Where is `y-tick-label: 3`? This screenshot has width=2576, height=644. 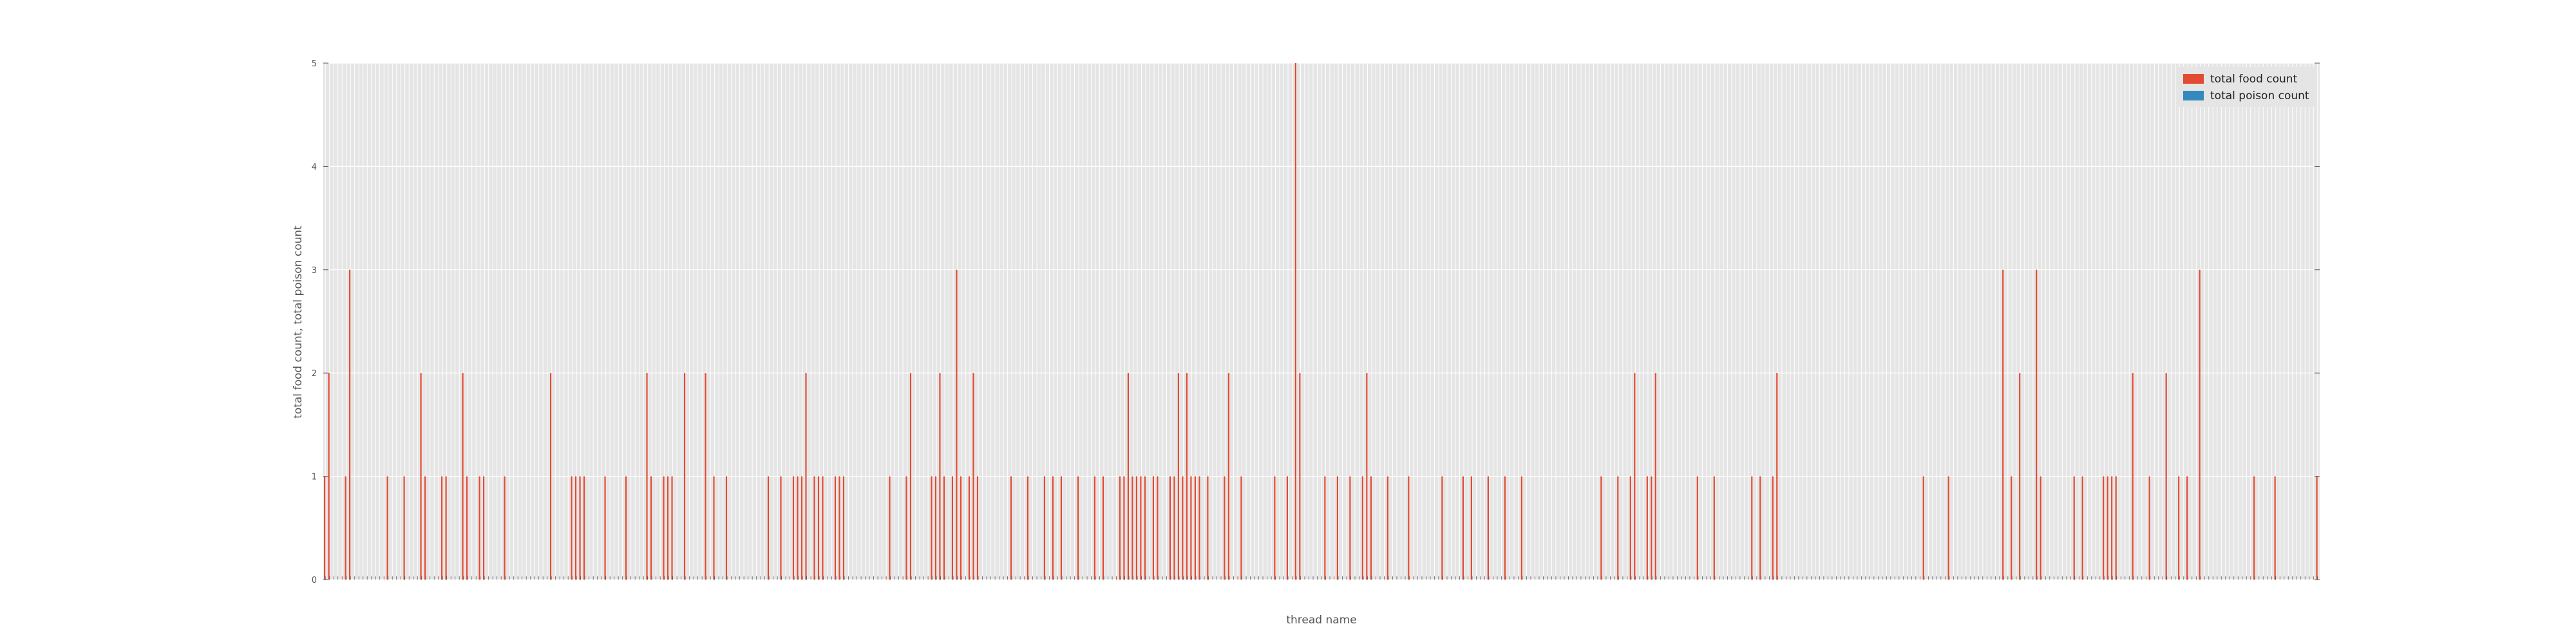
y-tick-label: 3 is located at coordinates (314, 271).